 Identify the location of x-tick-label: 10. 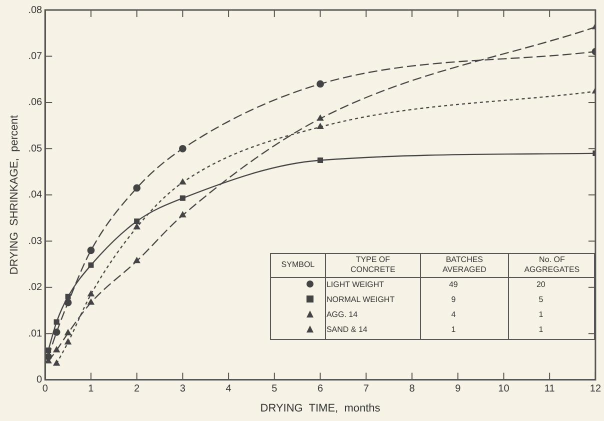
(504, 389).